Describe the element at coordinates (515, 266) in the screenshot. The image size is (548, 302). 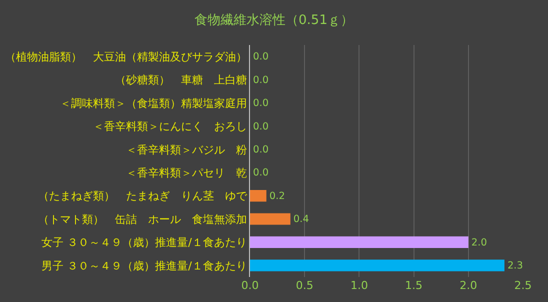
I see `data-label: 2.3` at that location.